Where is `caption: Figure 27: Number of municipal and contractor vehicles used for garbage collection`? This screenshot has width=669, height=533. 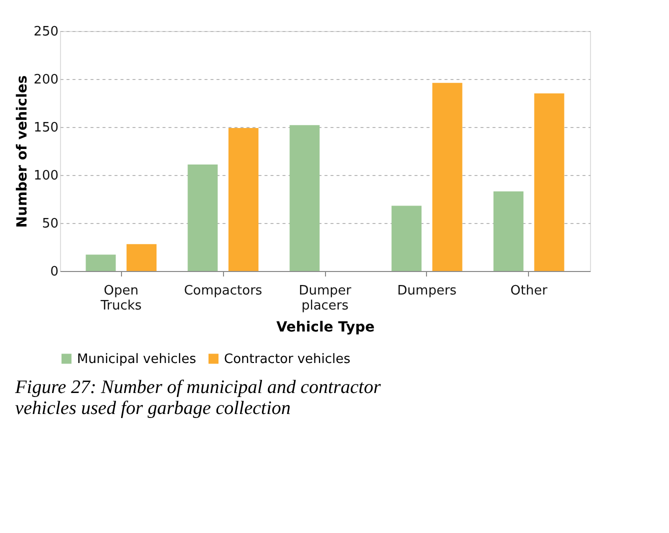
caption: Figure 27: Number of municipal and contractor vehicles used for garbage collection is located at coordinates (198, 398).